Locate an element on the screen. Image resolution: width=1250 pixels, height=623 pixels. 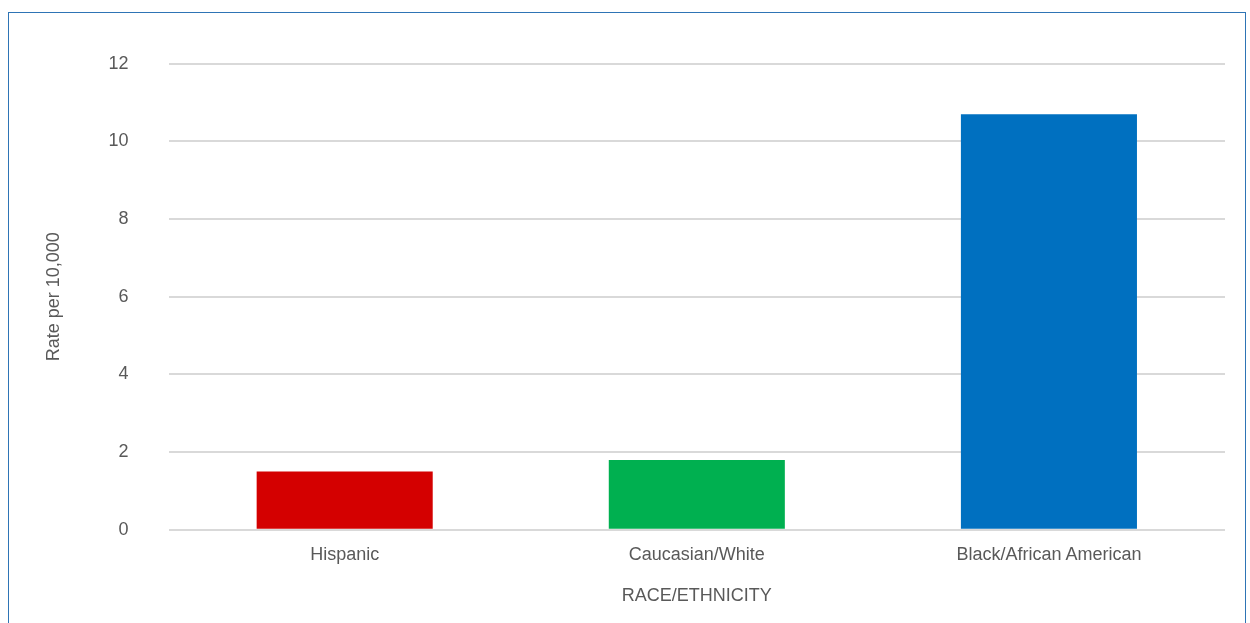
y-tick-label: 10 is located at coordinates (118, 140).